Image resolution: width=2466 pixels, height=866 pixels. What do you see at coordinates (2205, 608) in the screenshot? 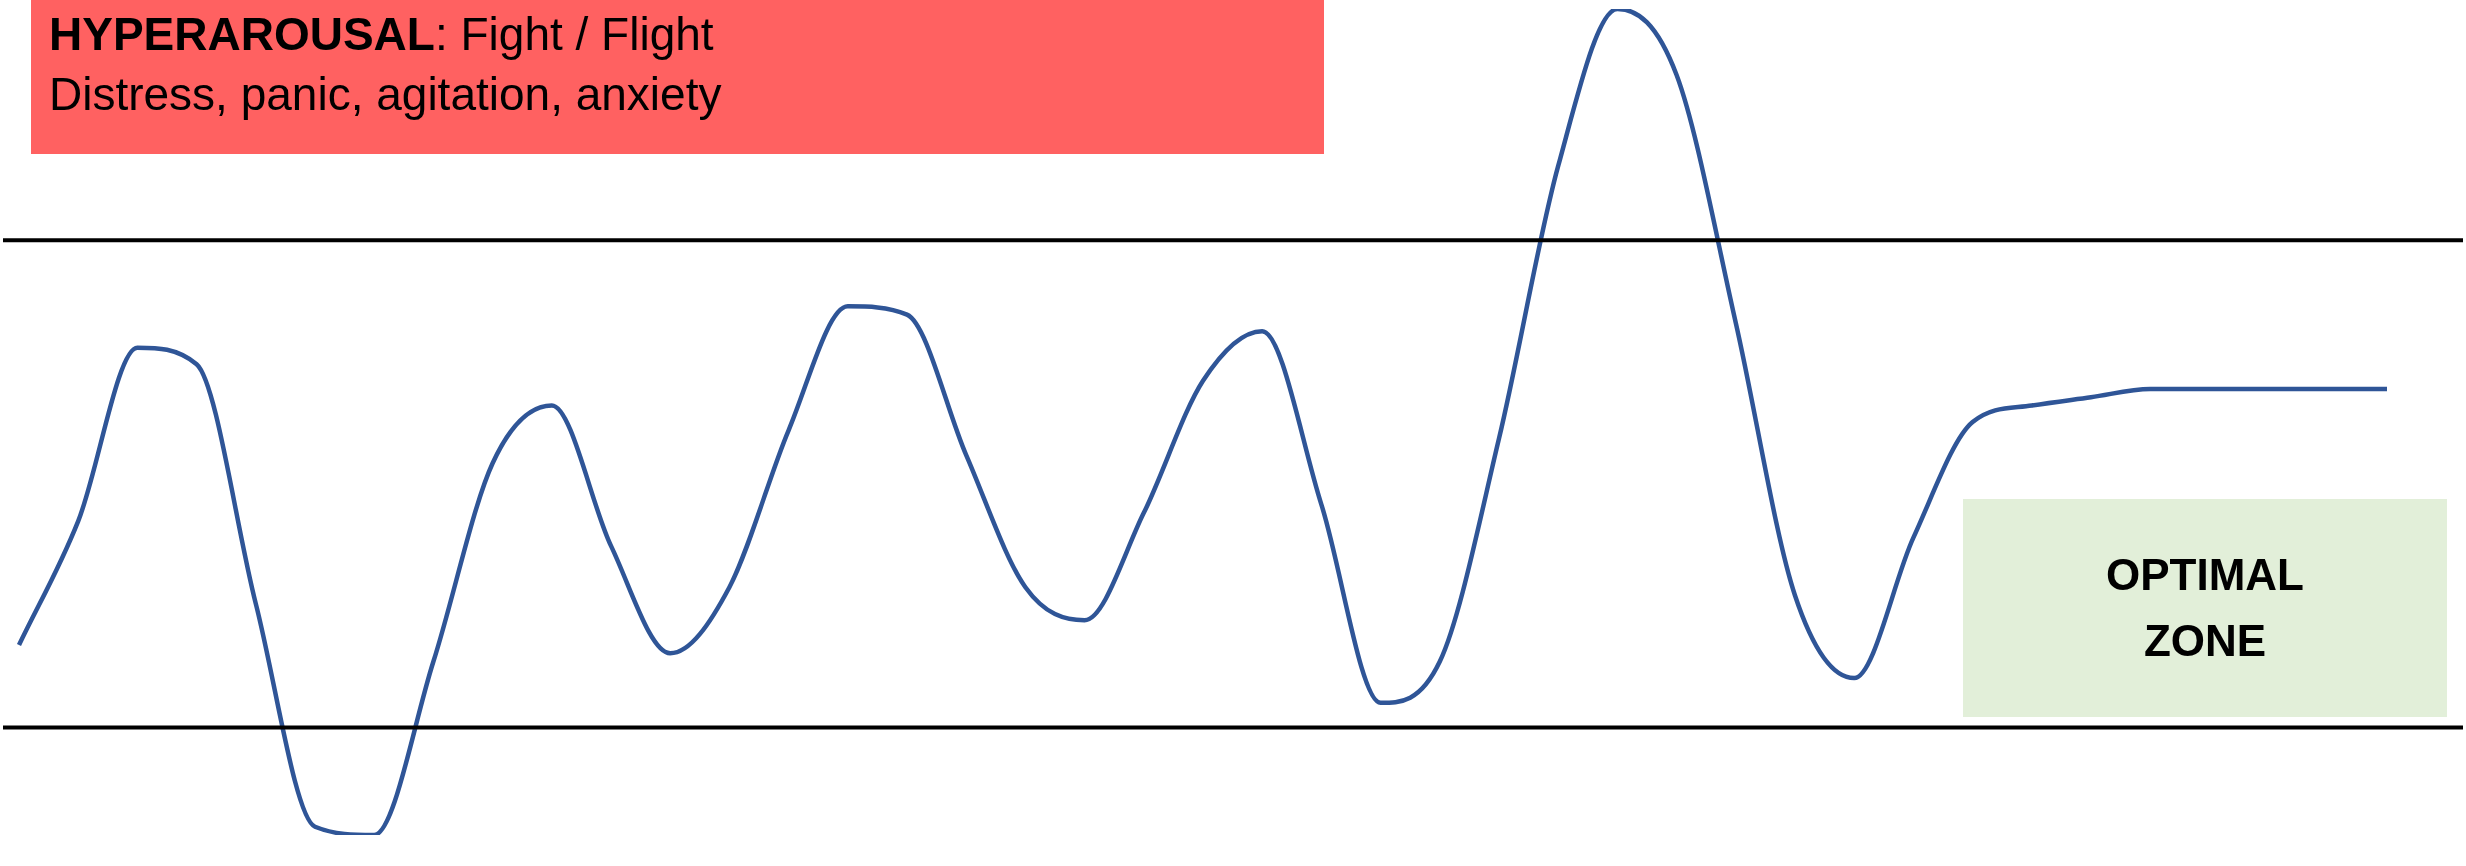
I see `label-box: OPTIMAL ZONE` at bounding box center [2205, 608].